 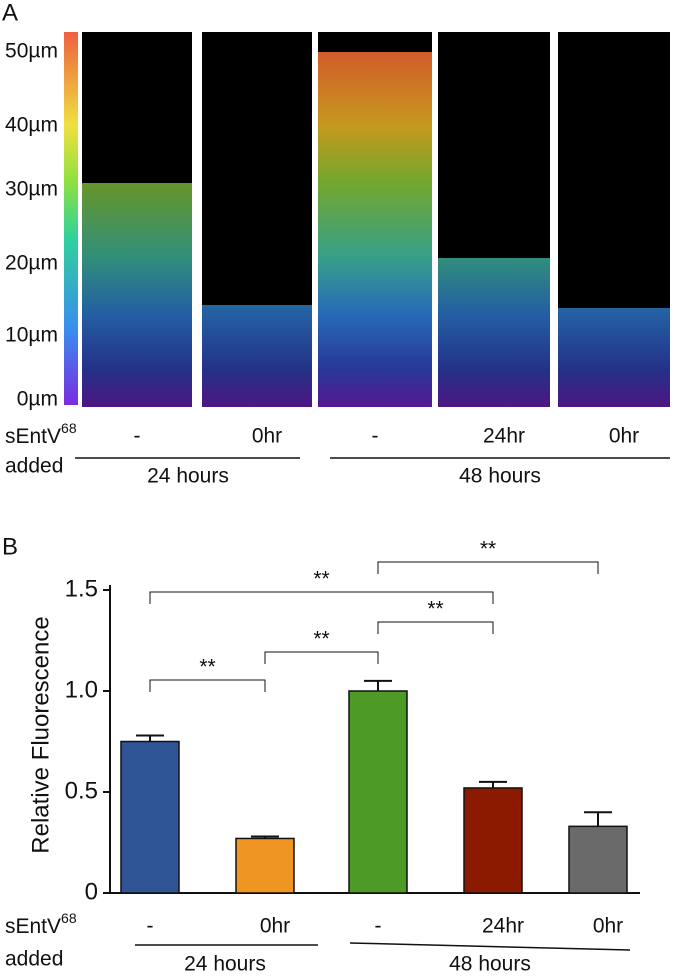 I want to click on y-tick-label: 0.5, so click(x=81, y=790).